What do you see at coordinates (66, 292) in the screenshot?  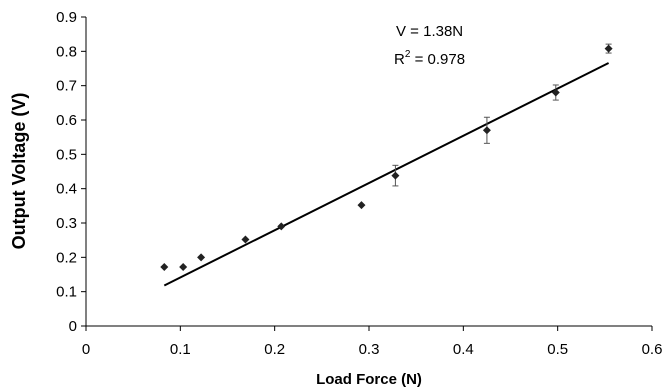 I see `y-tick-label: 0.1` at bounding box center [66, 292].